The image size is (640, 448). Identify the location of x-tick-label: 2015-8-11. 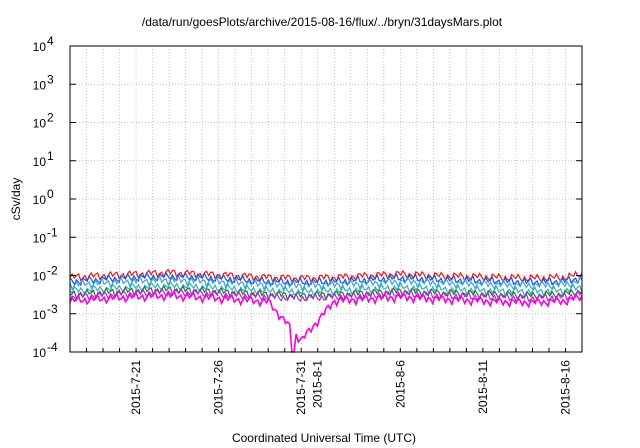
(483, 387).